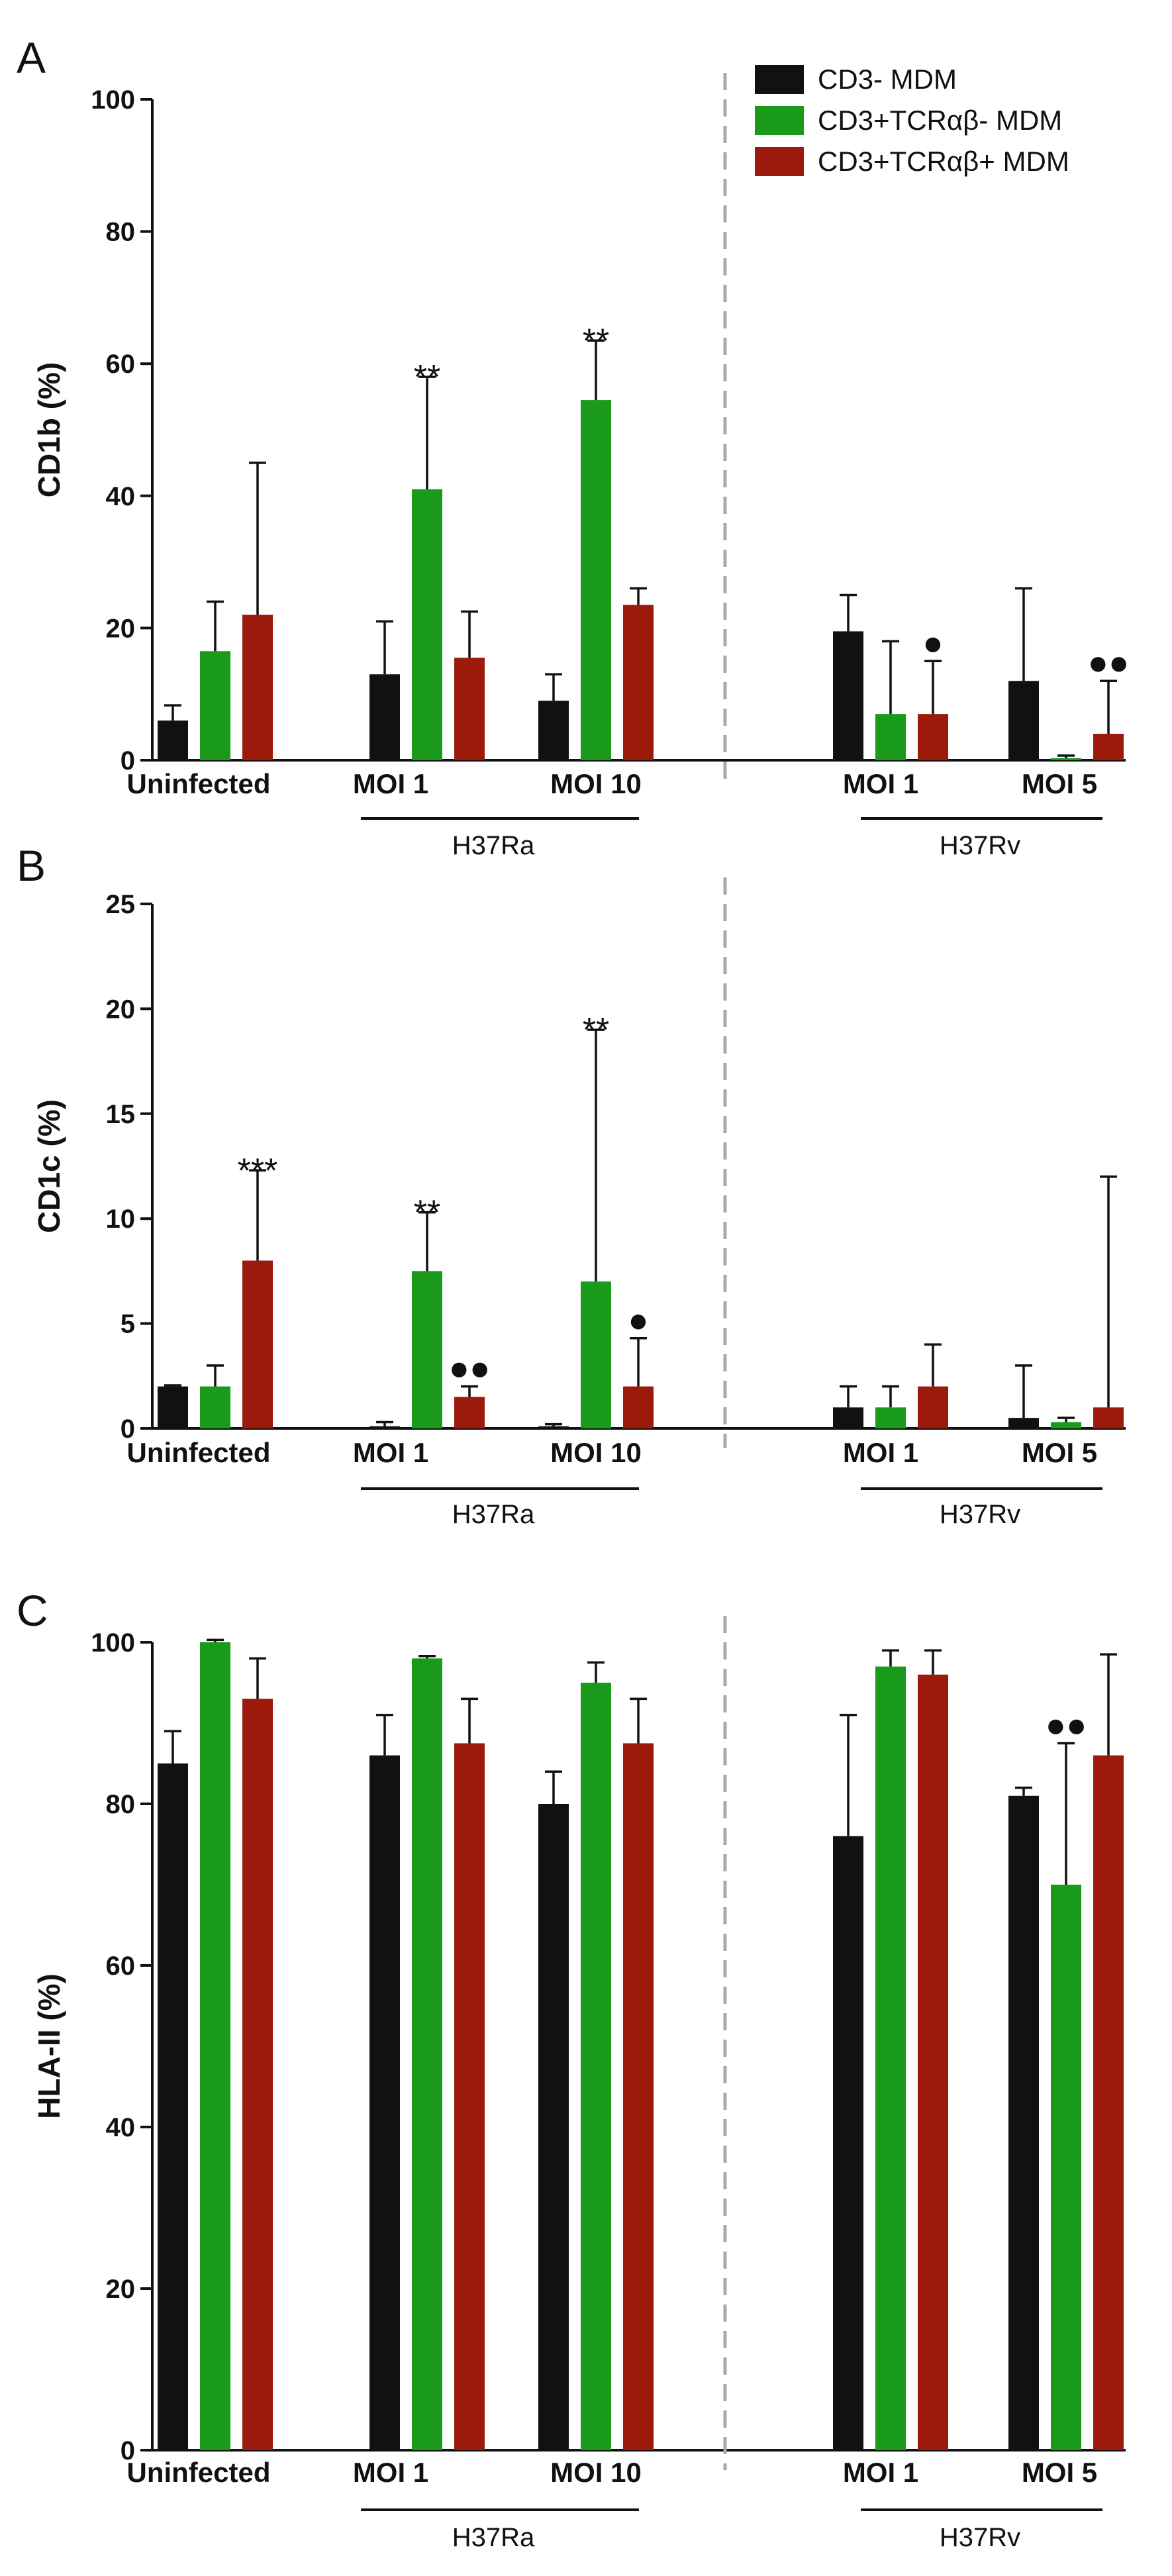 The image size is (1172, 2576). I want to click on panel-letter: C, so click(32, 1610).